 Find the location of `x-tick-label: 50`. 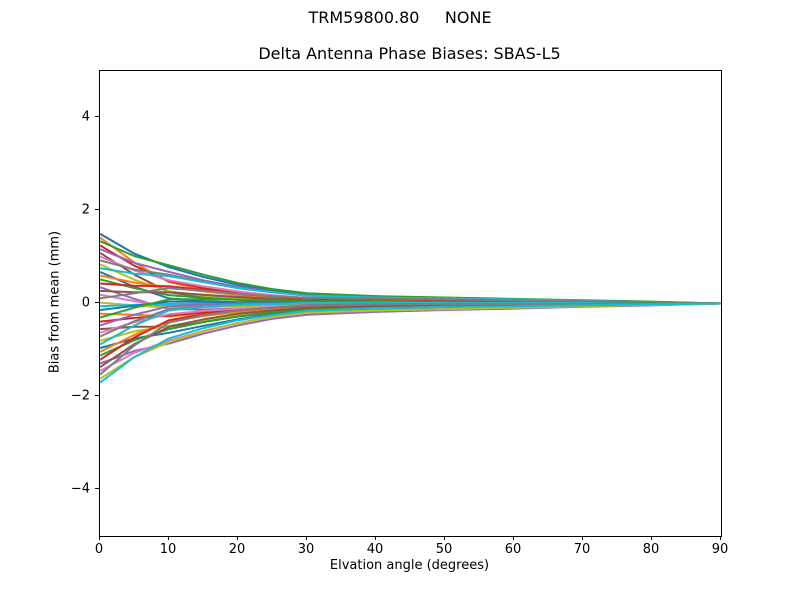

x-tick-label: 50 is located at coordinates (444, 549).